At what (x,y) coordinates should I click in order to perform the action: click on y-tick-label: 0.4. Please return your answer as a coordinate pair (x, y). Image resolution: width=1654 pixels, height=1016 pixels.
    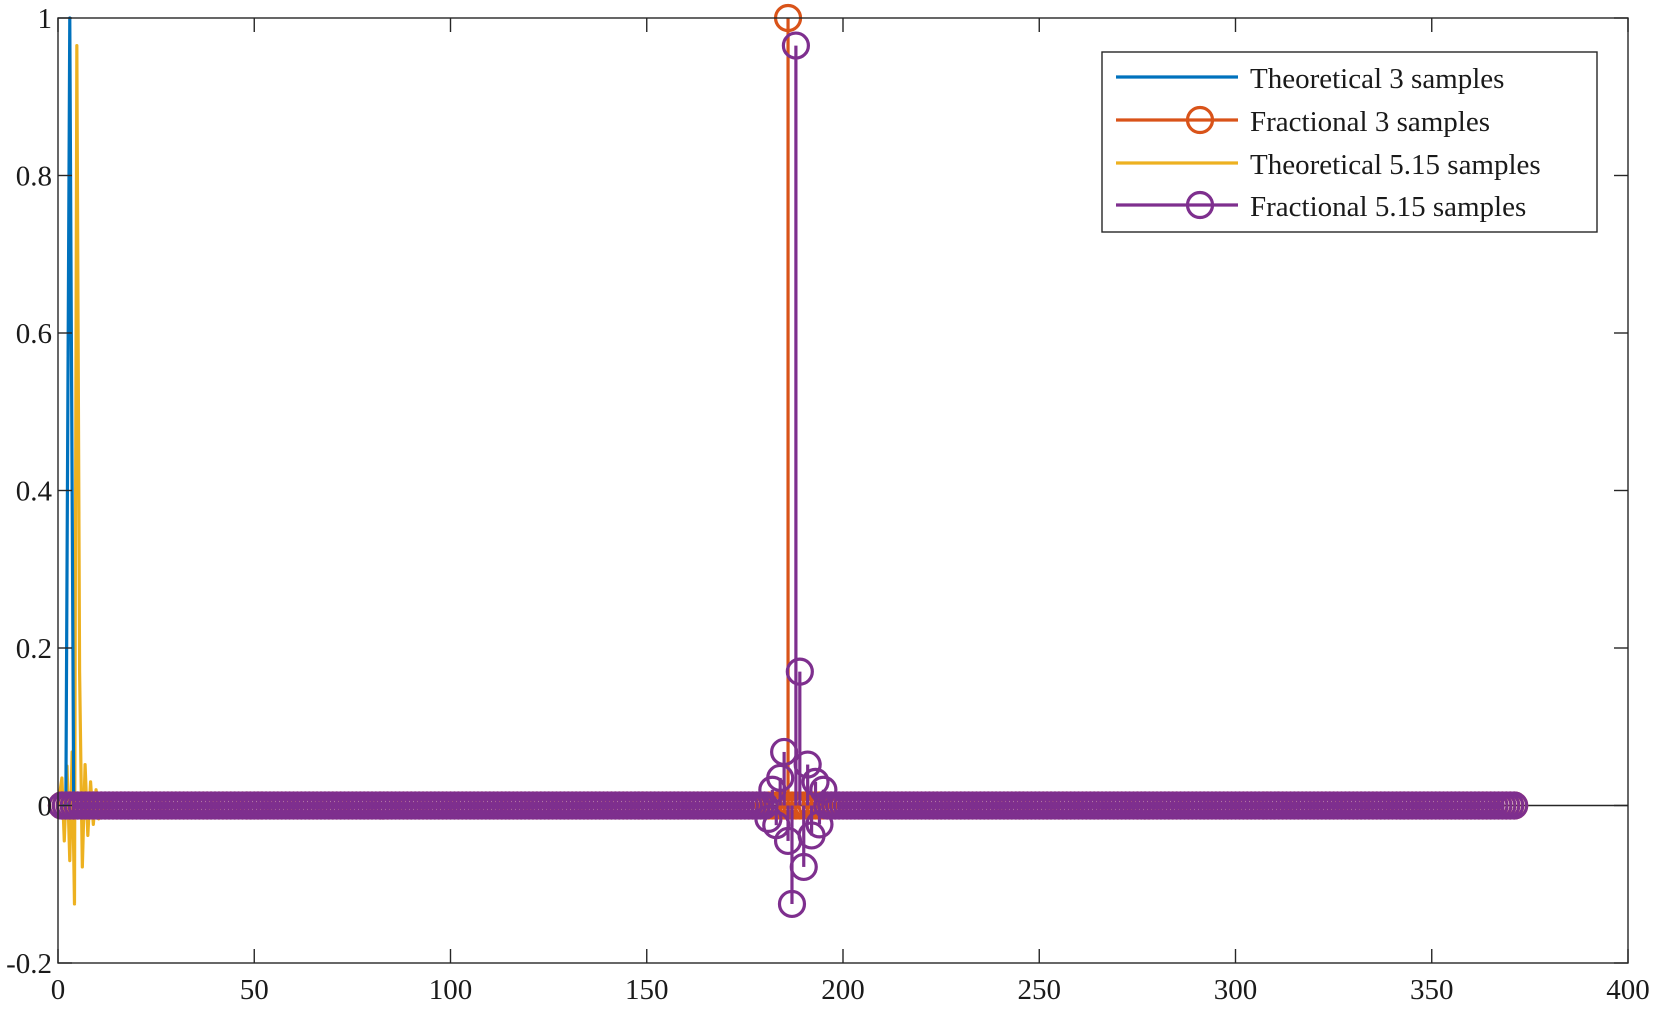
    Looking at the image, I should click on (34, 492).